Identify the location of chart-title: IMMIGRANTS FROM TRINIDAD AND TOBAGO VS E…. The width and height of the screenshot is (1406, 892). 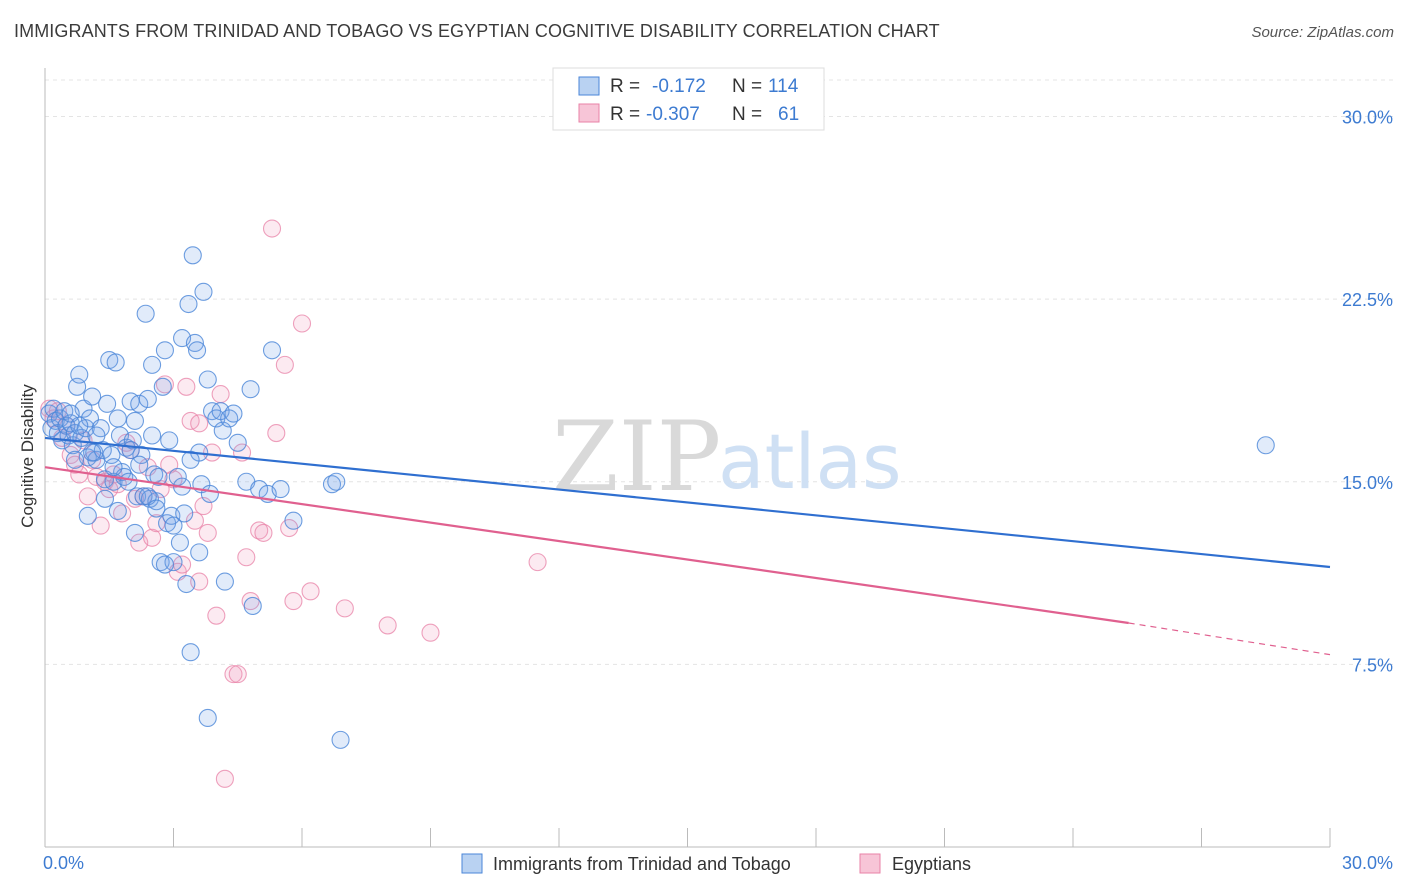
(477, 31).